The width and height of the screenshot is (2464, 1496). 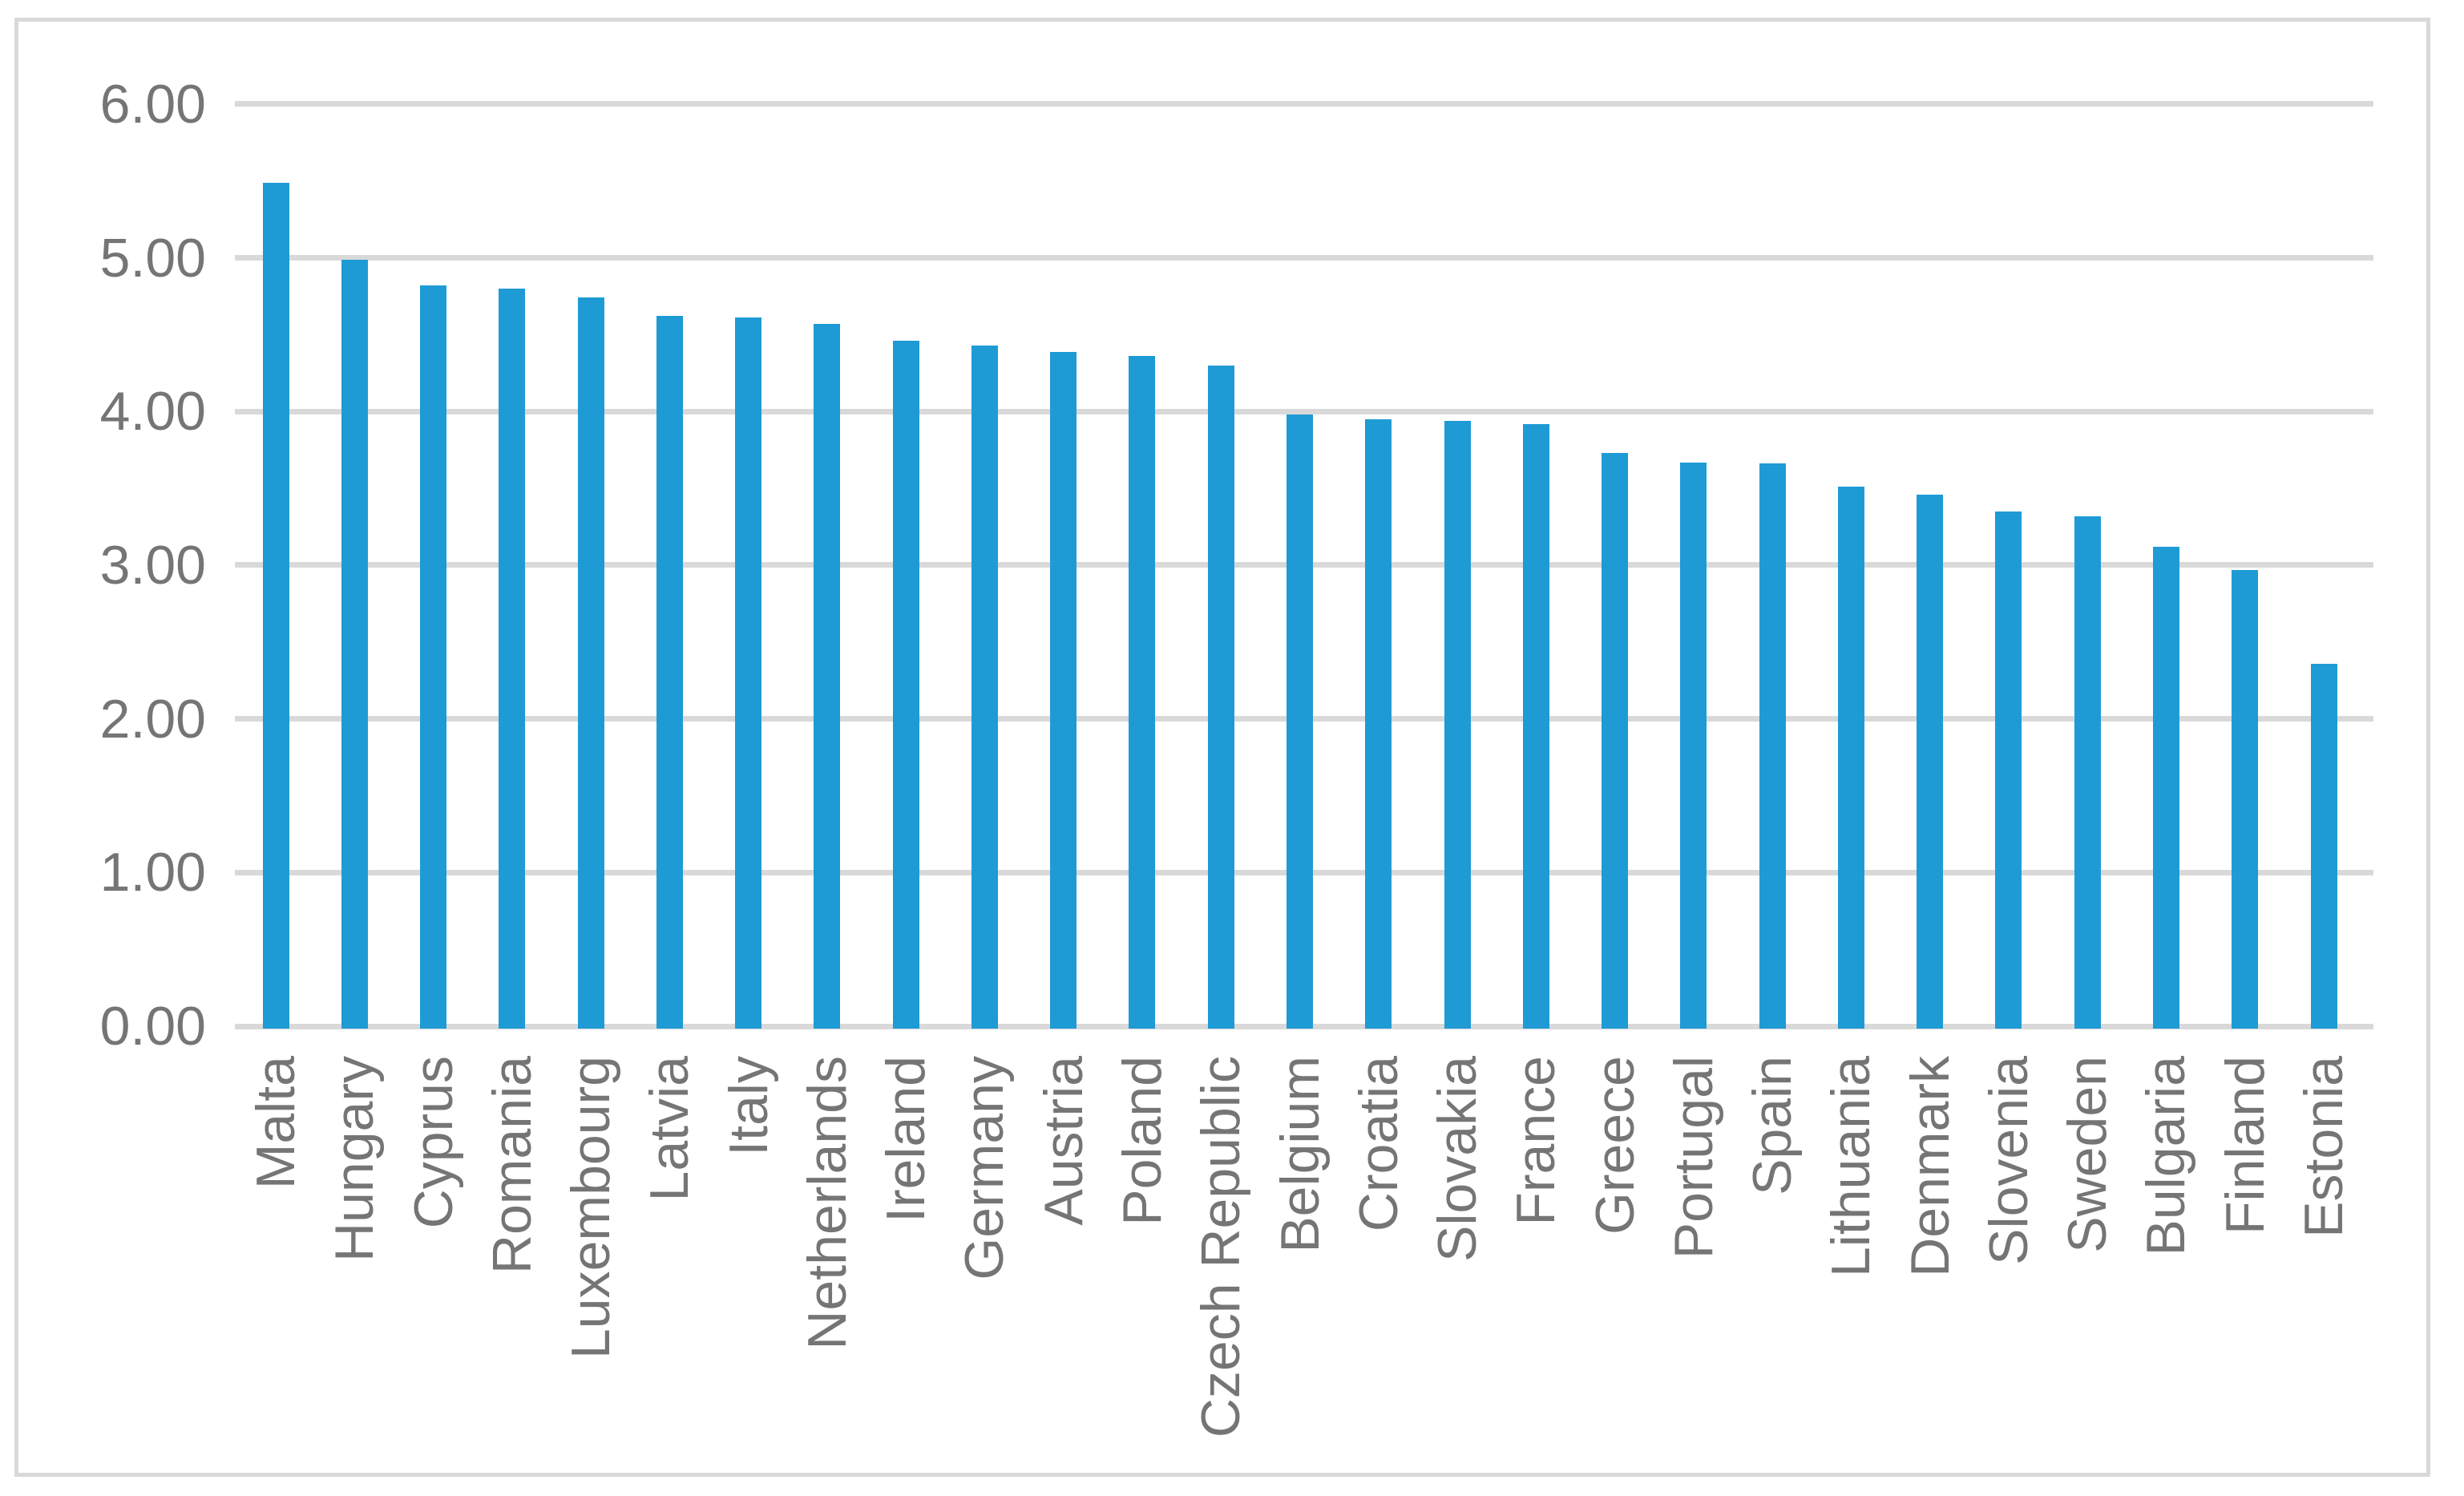 I want to click on x-axis-tick-label: France, so click(x=1536, y=1141).